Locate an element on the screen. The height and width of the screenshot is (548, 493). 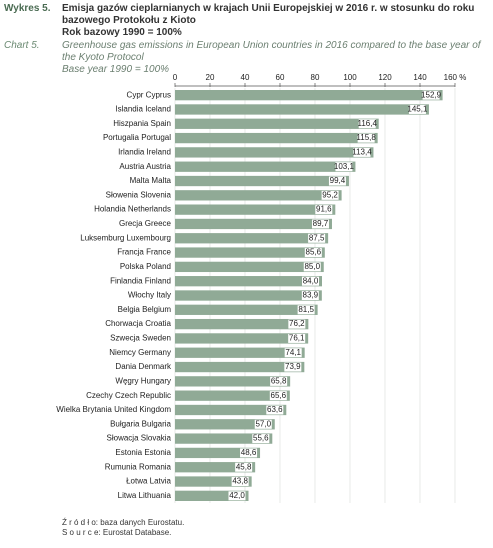
y-tick-label: Bułgaria Bulgaria is located at coordinates (140, 423).